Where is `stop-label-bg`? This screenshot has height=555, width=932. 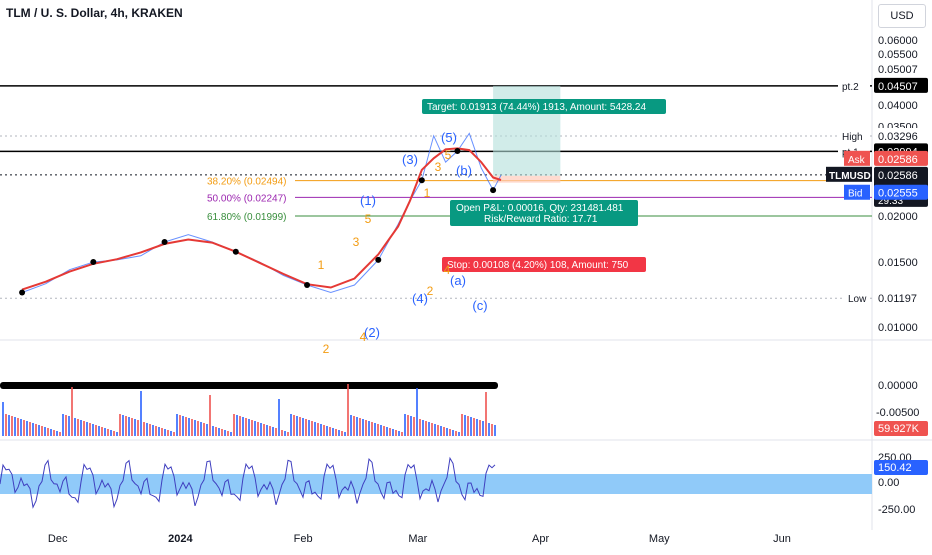
stop-label-bg is located at coordinates (544, 264).